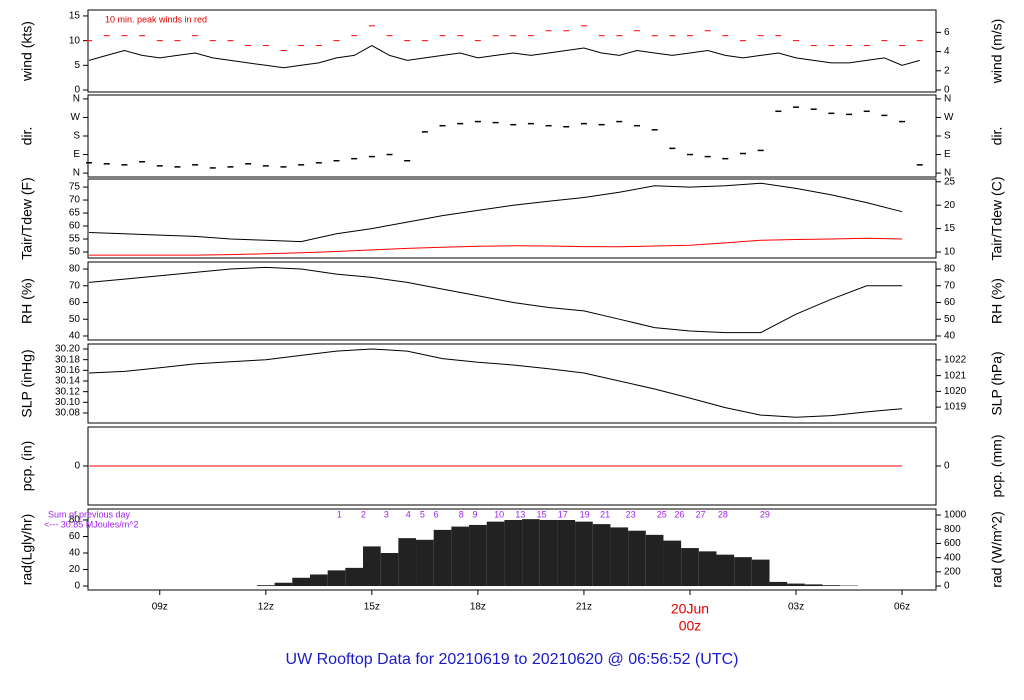 The image size is (1024, 700). I want to click on y-axis-label: SLP (inHg), so click(27, 383).